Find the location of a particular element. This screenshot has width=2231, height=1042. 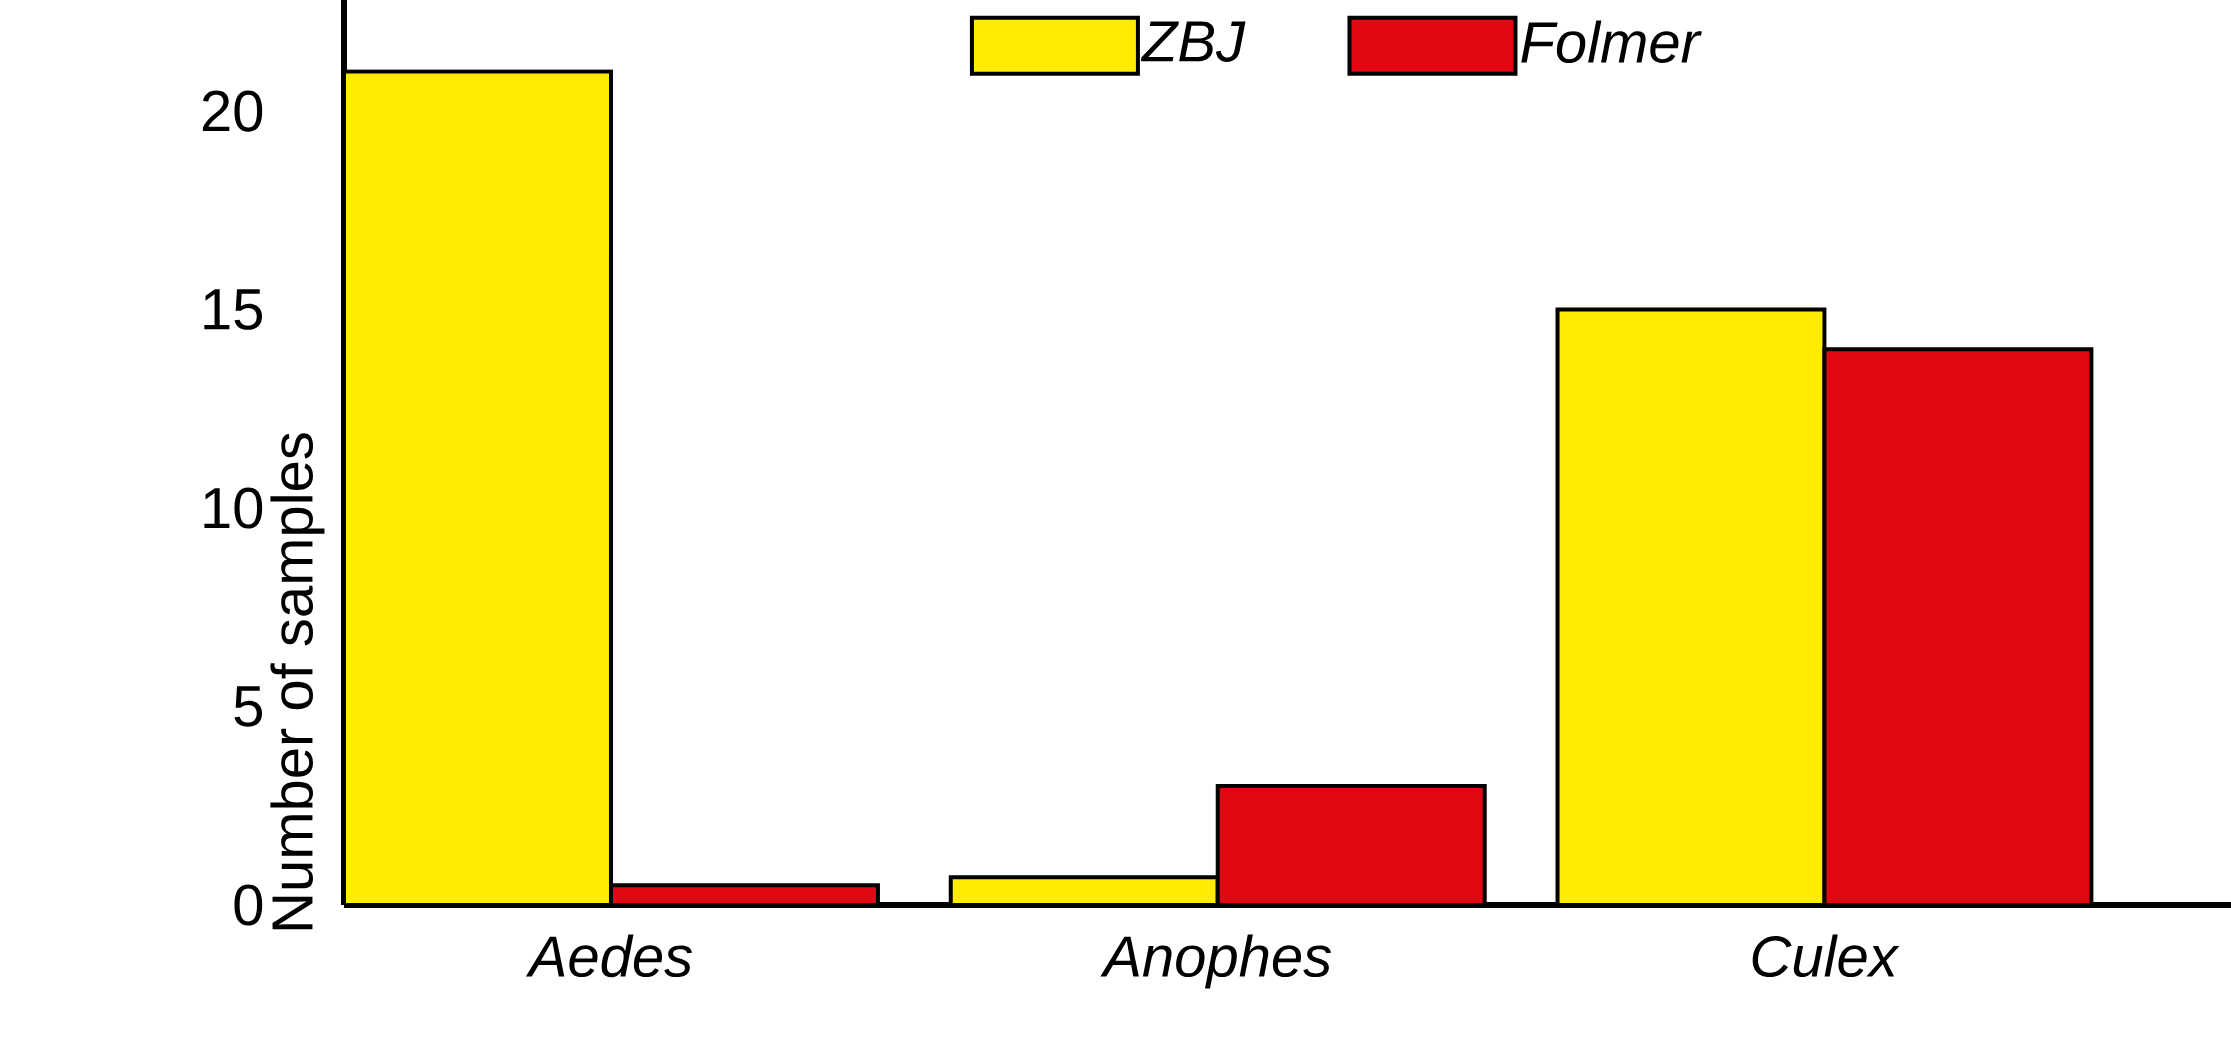

legend-label: Folmer is located at coordinates (1611, 41).